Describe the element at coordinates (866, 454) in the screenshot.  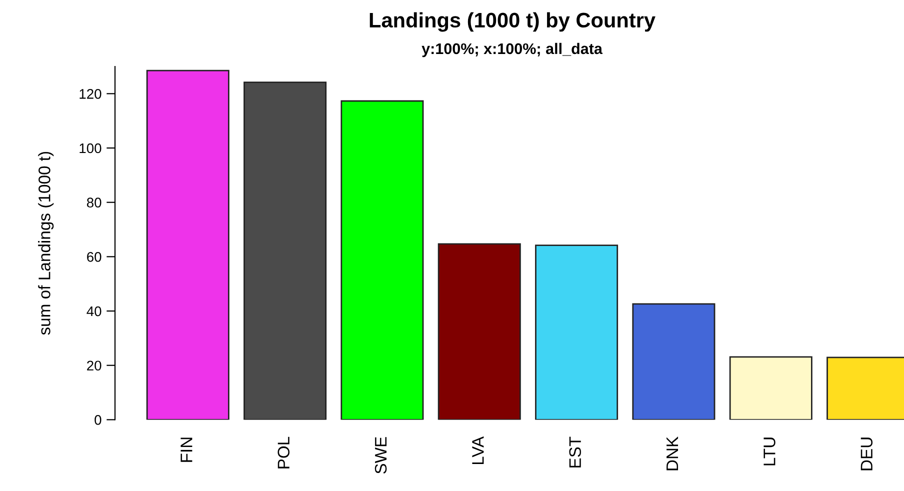
I see `x-tick-label: DEU` at that location.